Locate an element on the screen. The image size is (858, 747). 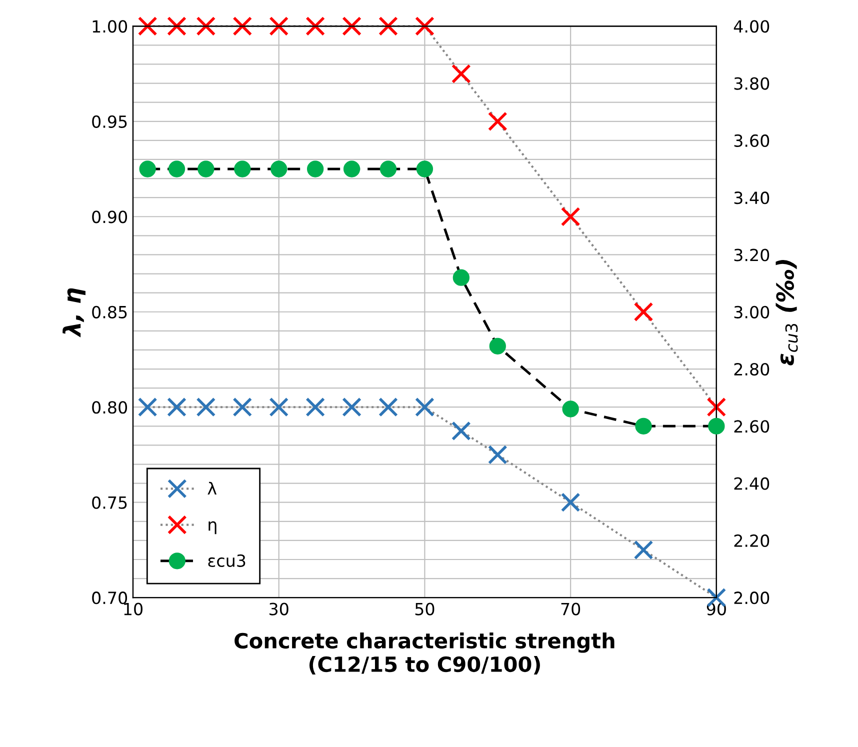
y2-tick-label: 3.20 is located at coordinates (752, 255).